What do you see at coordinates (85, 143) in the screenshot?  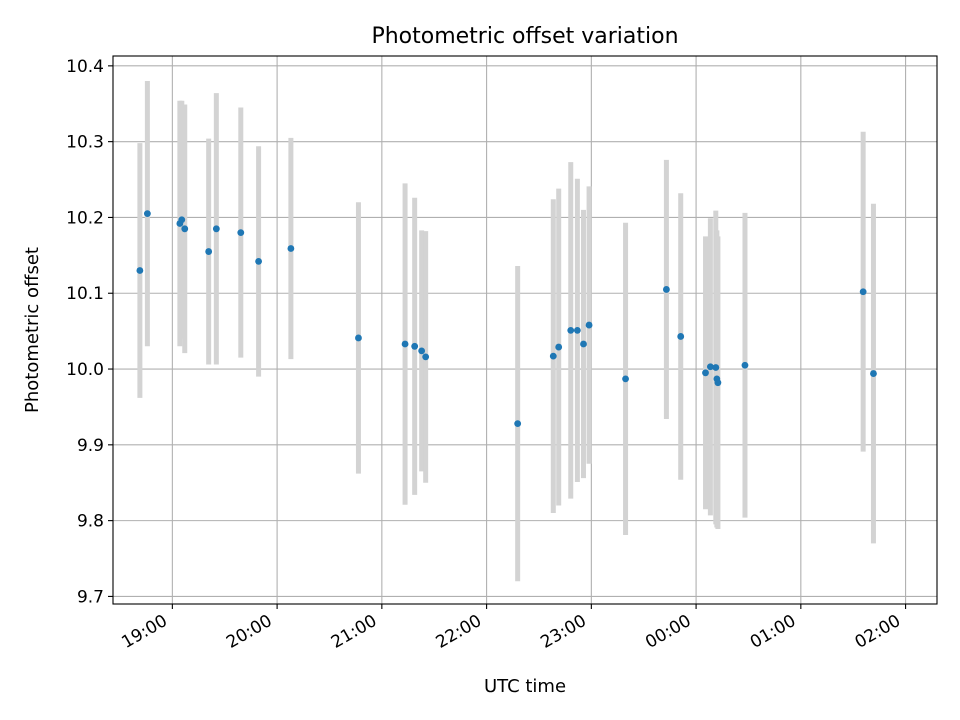 I see `y-tick-label: 10.3` at bounding box center [85, 143].